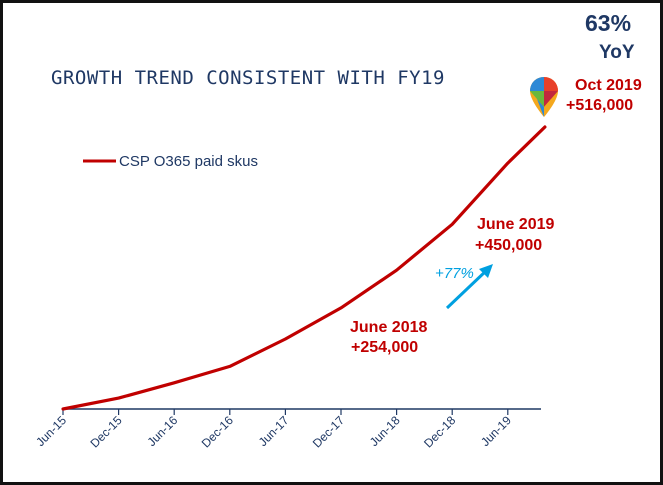 The height and width of the screenshot is (485, 663). Describe the element at coordinates (608, 23) in the screenshot. I see `yoy-value: 63%` at that location.